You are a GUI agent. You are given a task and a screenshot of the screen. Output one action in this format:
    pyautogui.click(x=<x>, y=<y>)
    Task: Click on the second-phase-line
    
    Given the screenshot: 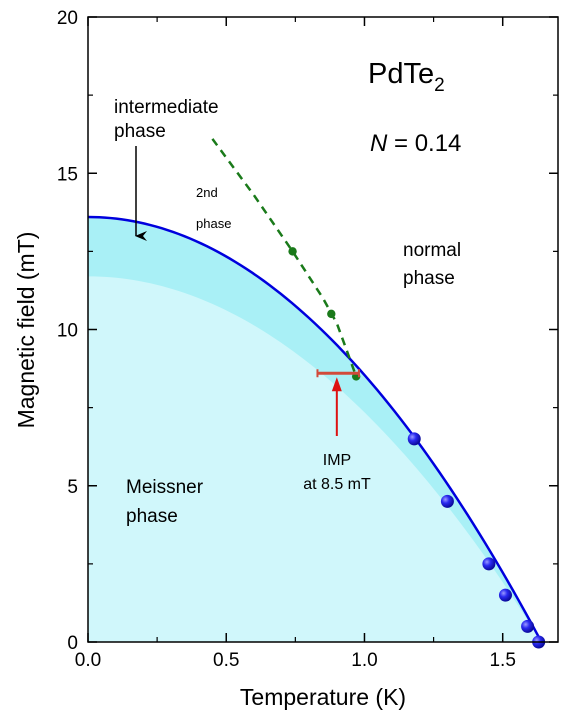 What is the action you would take?
    pyautogui.click(x=284, y=257)
    